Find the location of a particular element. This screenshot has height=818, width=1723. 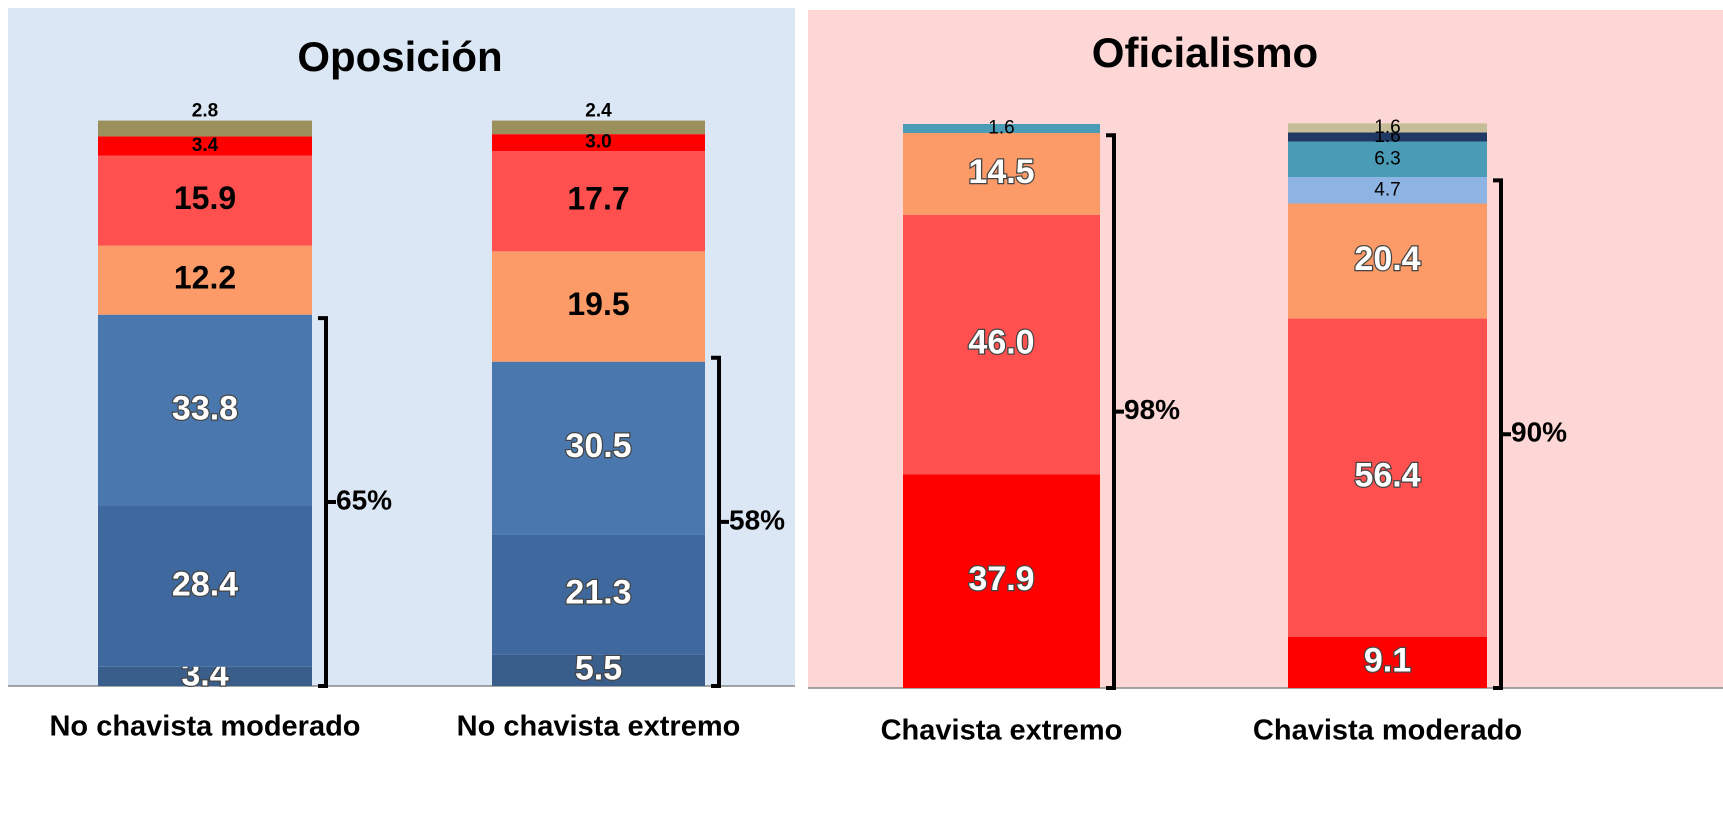

value-label: 19.5 is located at coordinates (598, 304).